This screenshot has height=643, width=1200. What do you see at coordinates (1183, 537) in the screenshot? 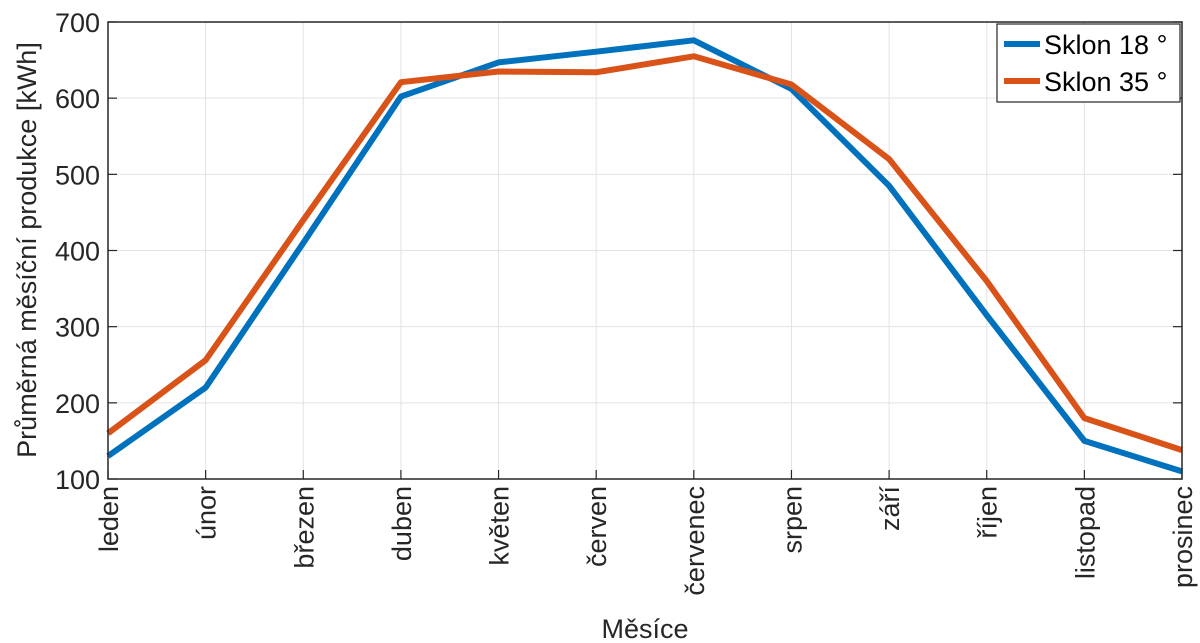
I see `x-tick-label: prosinec` at bounding box center [1183, 537].